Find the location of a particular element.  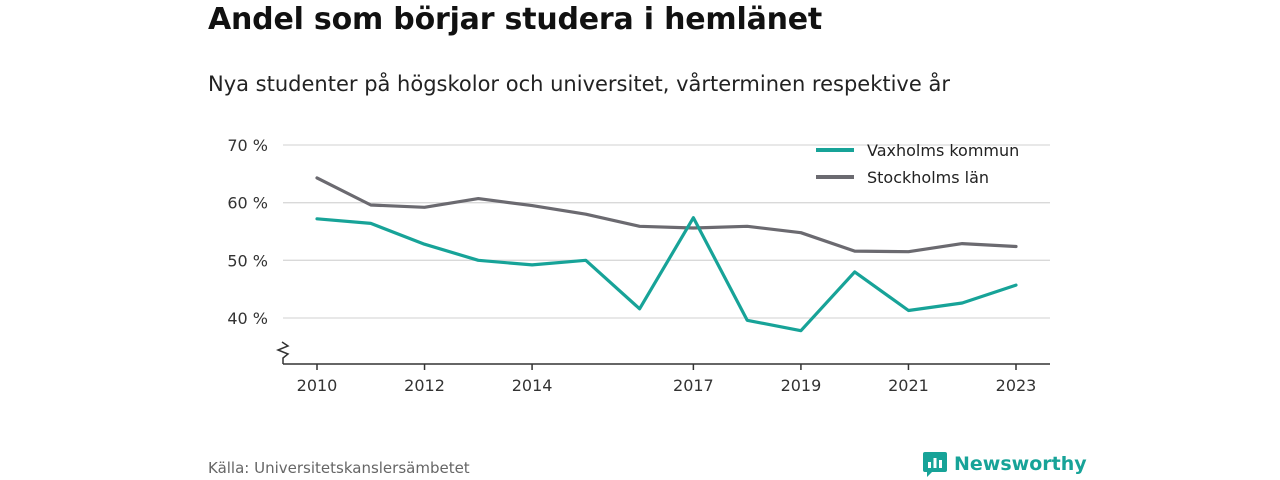

legend-label: Stockholms län is located at coordinates (928, 177).